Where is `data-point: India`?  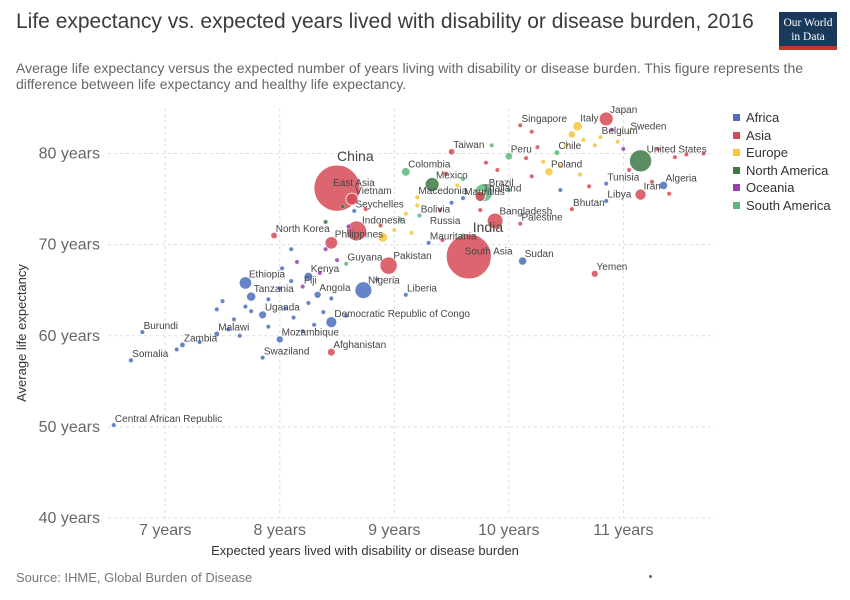 data-point: India is located at coordinates (468, 256).